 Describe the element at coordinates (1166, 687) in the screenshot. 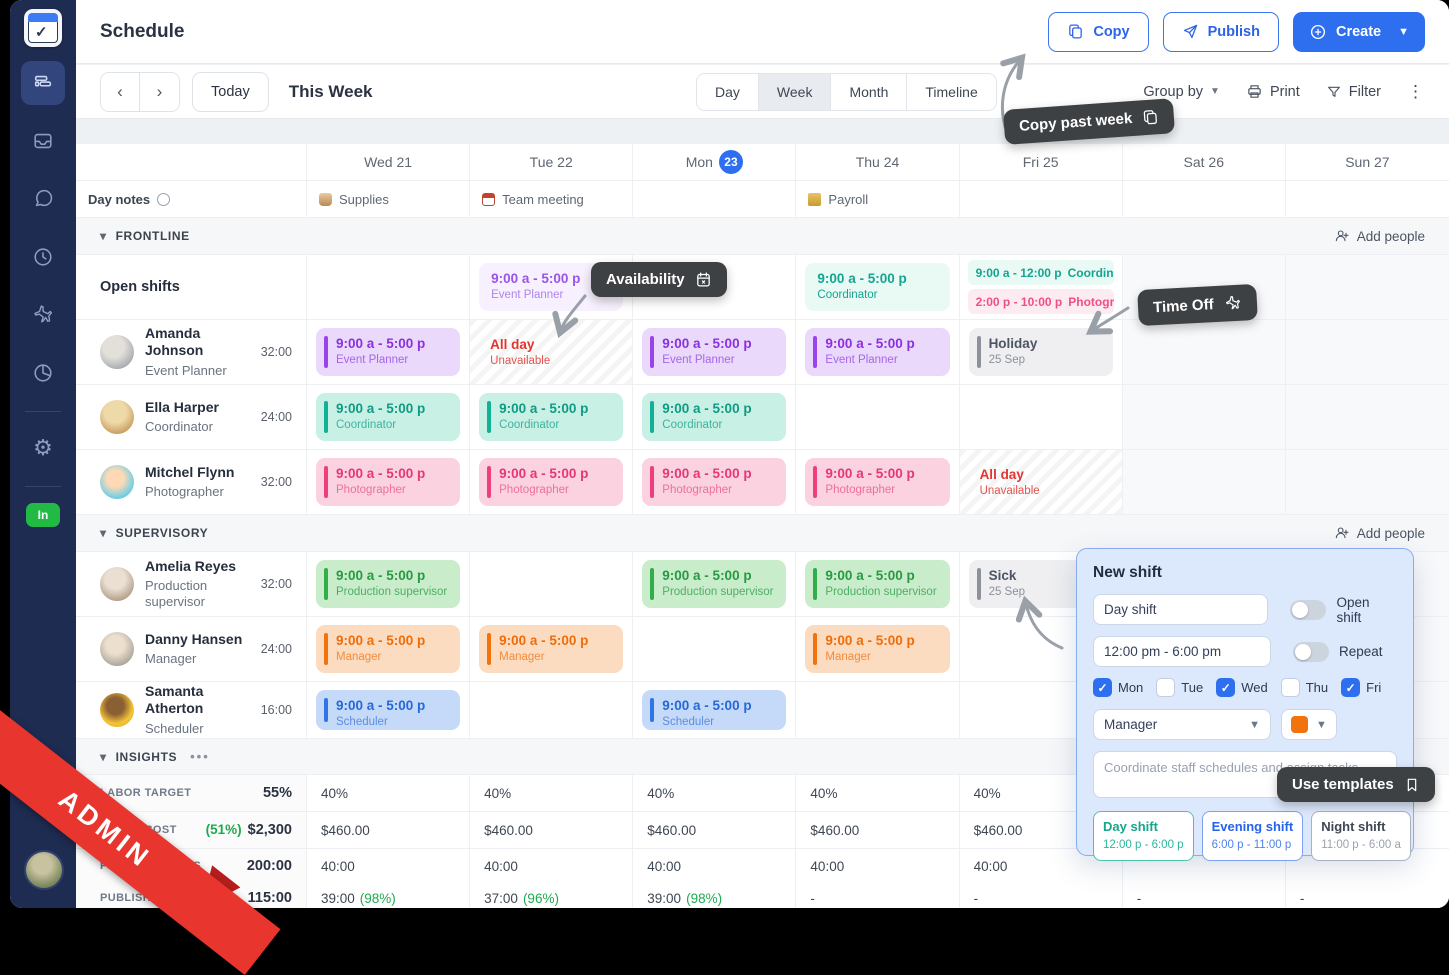

I see `weekday-checkbox-tue` at that location.